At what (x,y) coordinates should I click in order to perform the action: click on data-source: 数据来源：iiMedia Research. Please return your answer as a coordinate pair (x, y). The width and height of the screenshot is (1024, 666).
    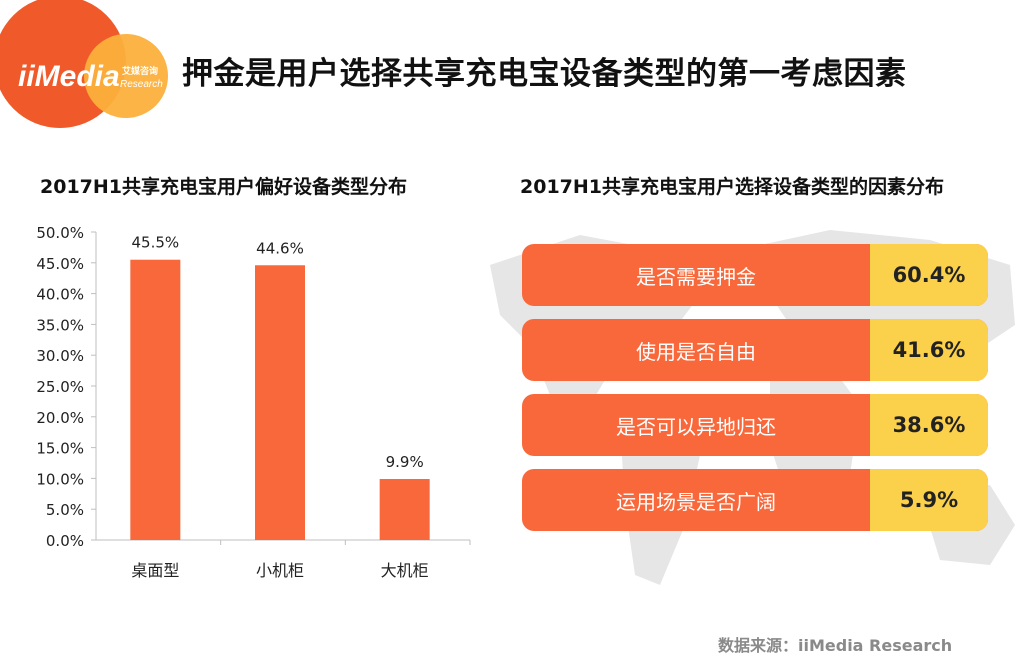
    Looking at the image, I should click on (835, 645).